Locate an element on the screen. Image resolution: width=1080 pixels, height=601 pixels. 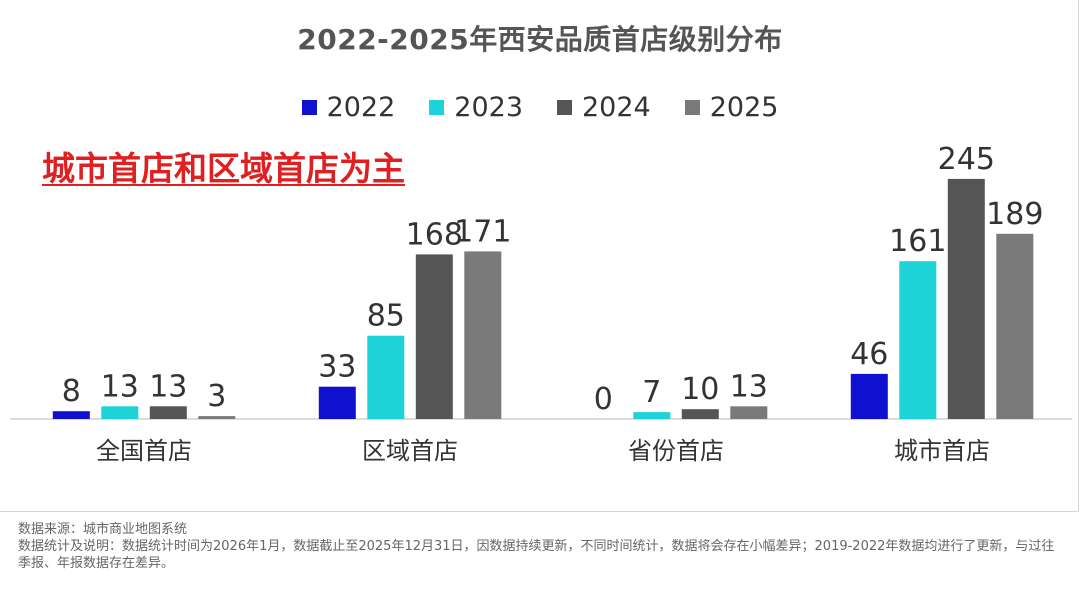
category-label-4: 城市首店 is located at coordinates (942, 451).